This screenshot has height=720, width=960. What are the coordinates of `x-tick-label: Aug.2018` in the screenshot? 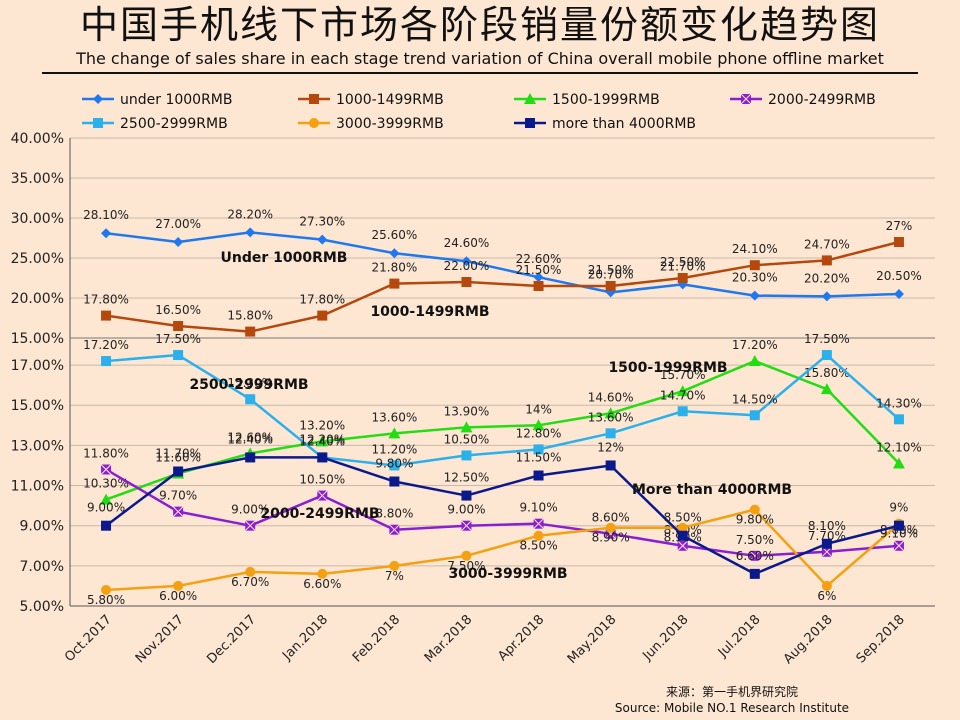 It's located at (808, 639).